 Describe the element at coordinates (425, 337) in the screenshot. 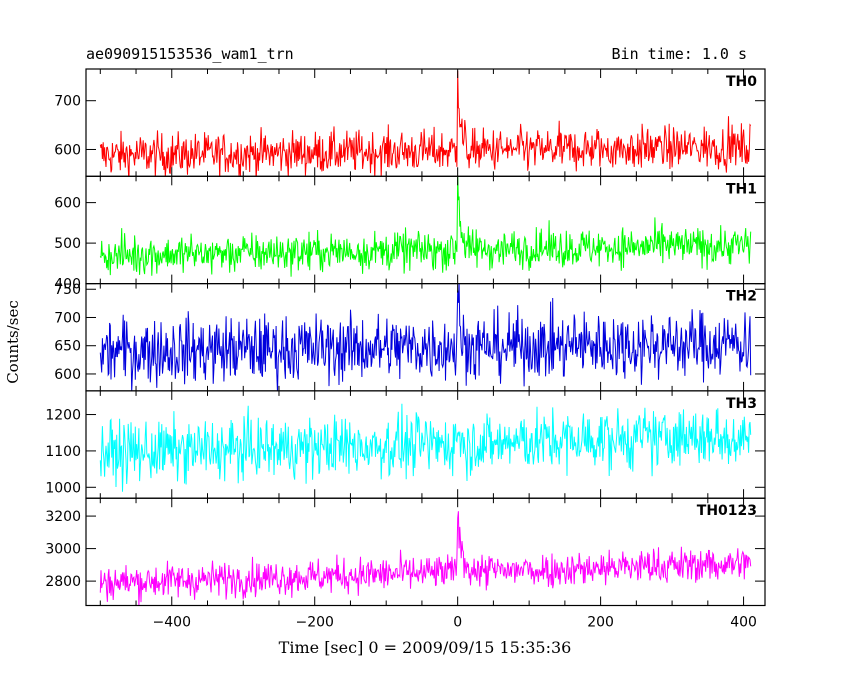

I see `series-line-th2` at that location.